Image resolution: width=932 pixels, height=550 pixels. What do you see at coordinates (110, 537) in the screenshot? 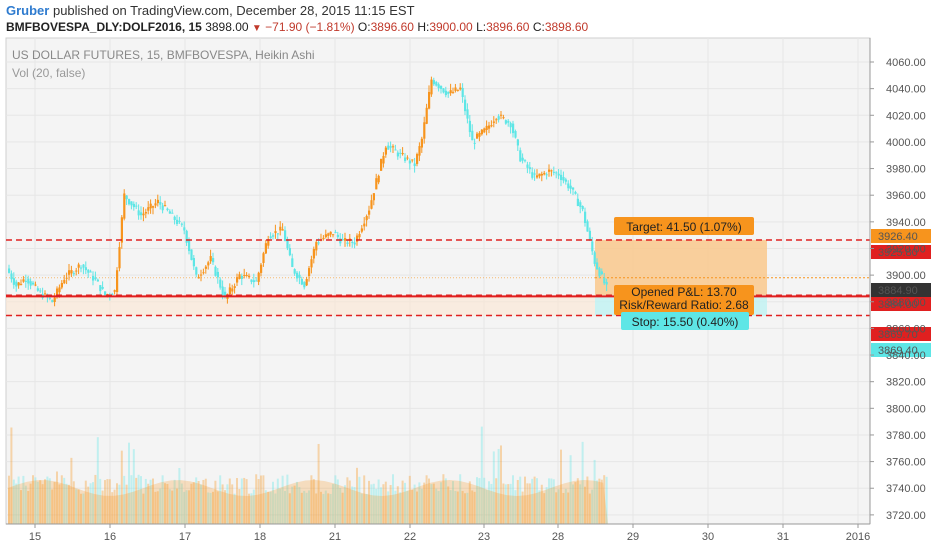
I see `time-tick-label: 16` at bounding box center [110, 537].